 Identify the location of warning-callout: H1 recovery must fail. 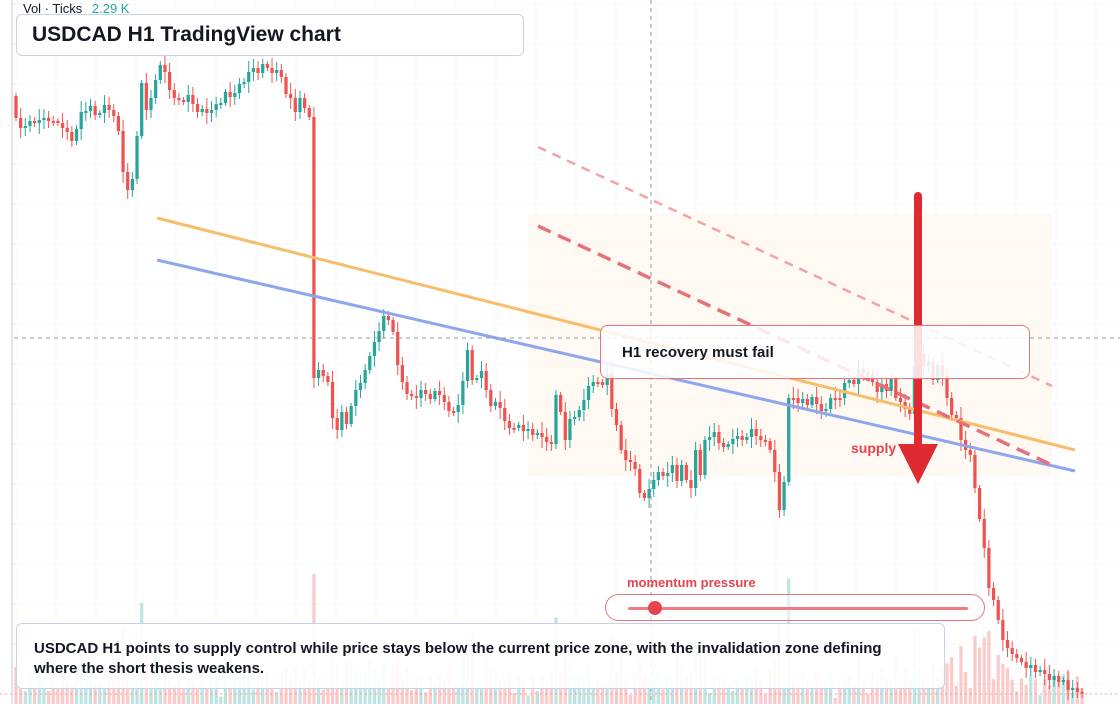
(815, 352).